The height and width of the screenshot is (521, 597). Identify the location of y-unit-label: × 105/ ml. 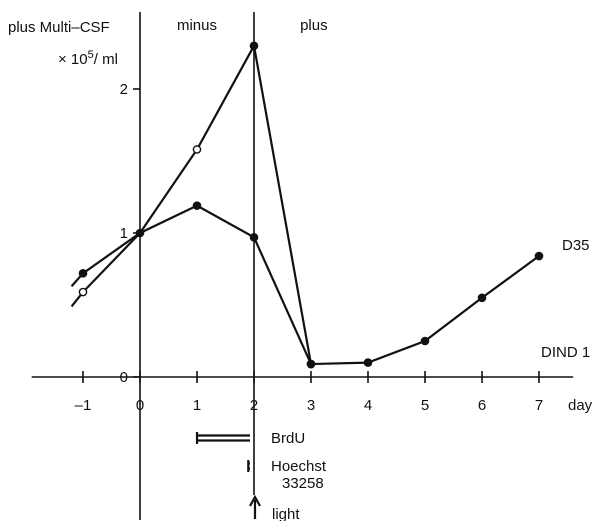
(88, 58).